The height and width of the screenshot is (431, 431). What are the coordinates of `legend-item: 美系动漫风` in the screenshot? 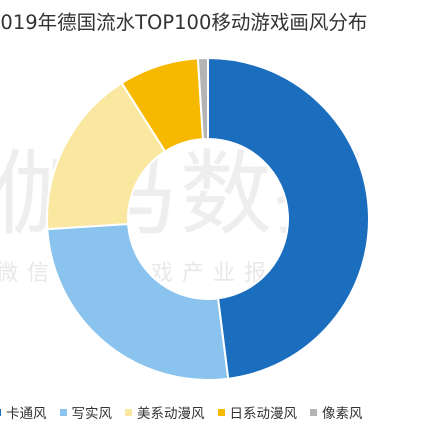 It's located at (165, 412).